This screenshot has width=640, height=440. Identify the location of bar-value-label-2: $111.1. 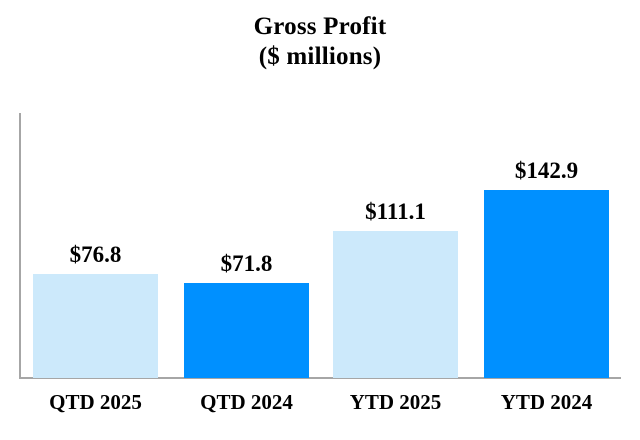
(395, 211).